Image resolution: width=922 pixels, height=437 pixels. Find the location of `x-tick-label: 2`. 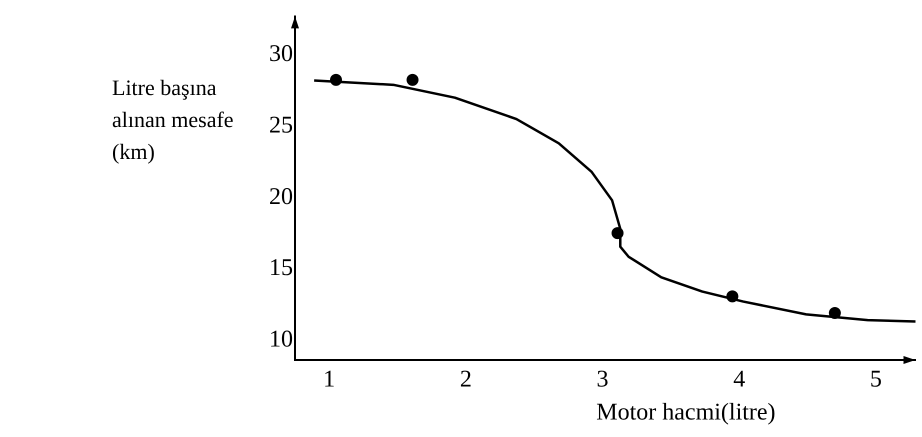

x-tick-label: 2 is located at coordinates (466, 379).